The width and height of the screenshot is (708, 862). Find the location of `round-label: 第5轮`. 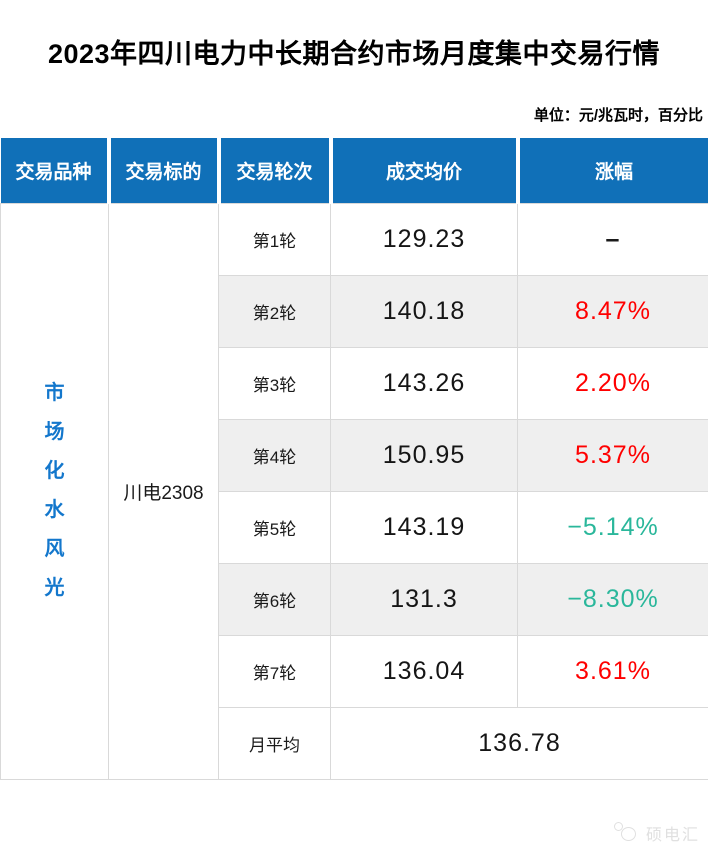

round-label: 第5轮 is located at coordinates (275, 527).